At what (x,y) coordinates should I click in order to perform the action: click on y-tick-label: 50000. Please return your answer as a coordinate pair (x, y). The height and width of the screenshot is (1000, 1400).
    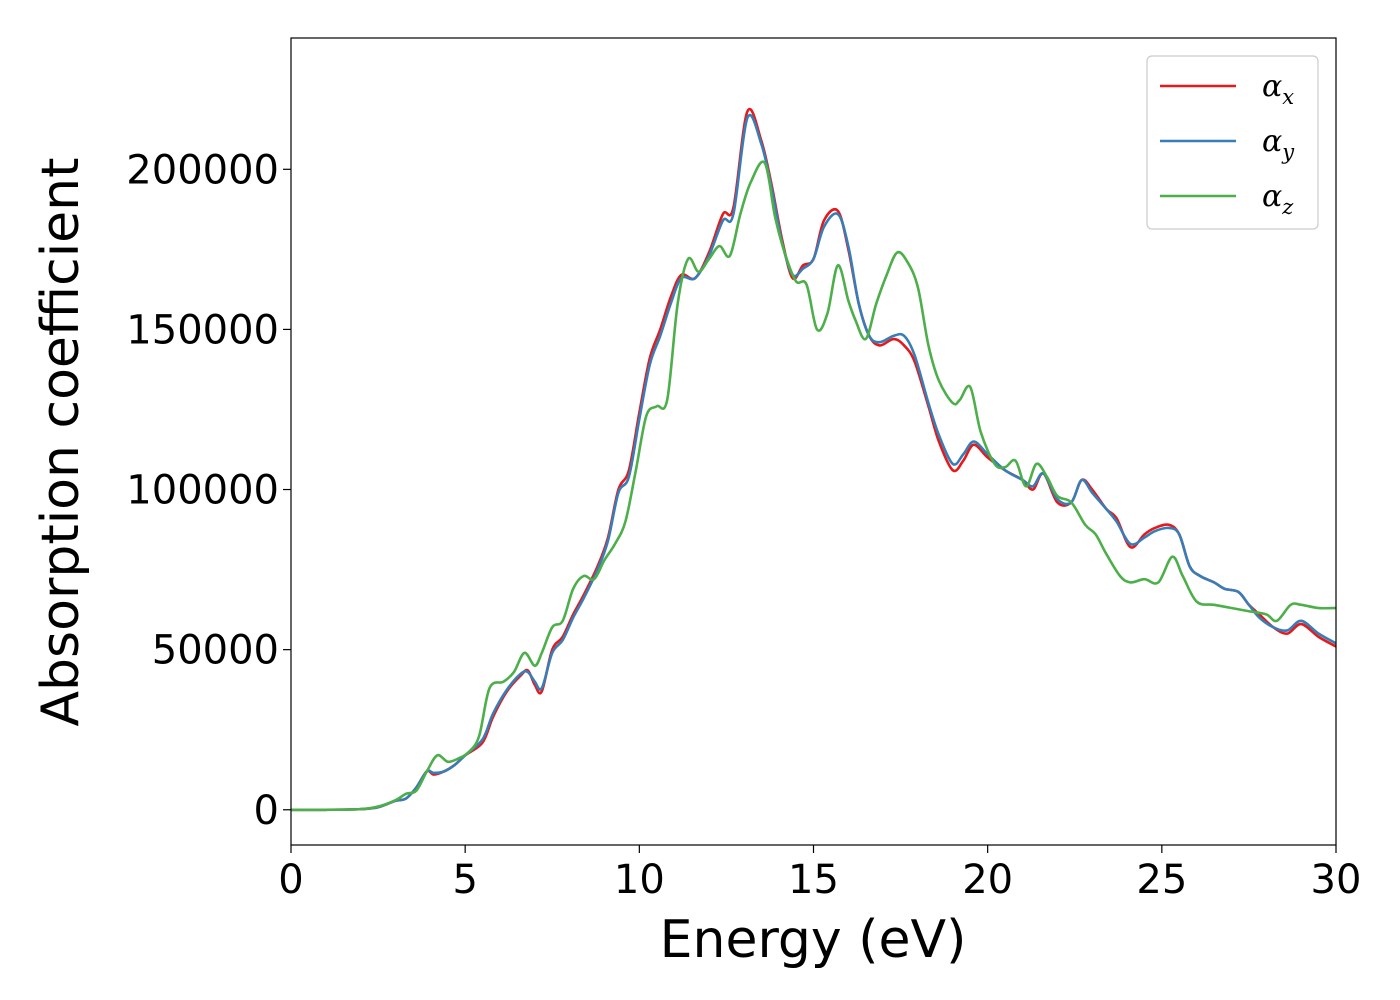
    Looking at the image, I should click on (215, 651).